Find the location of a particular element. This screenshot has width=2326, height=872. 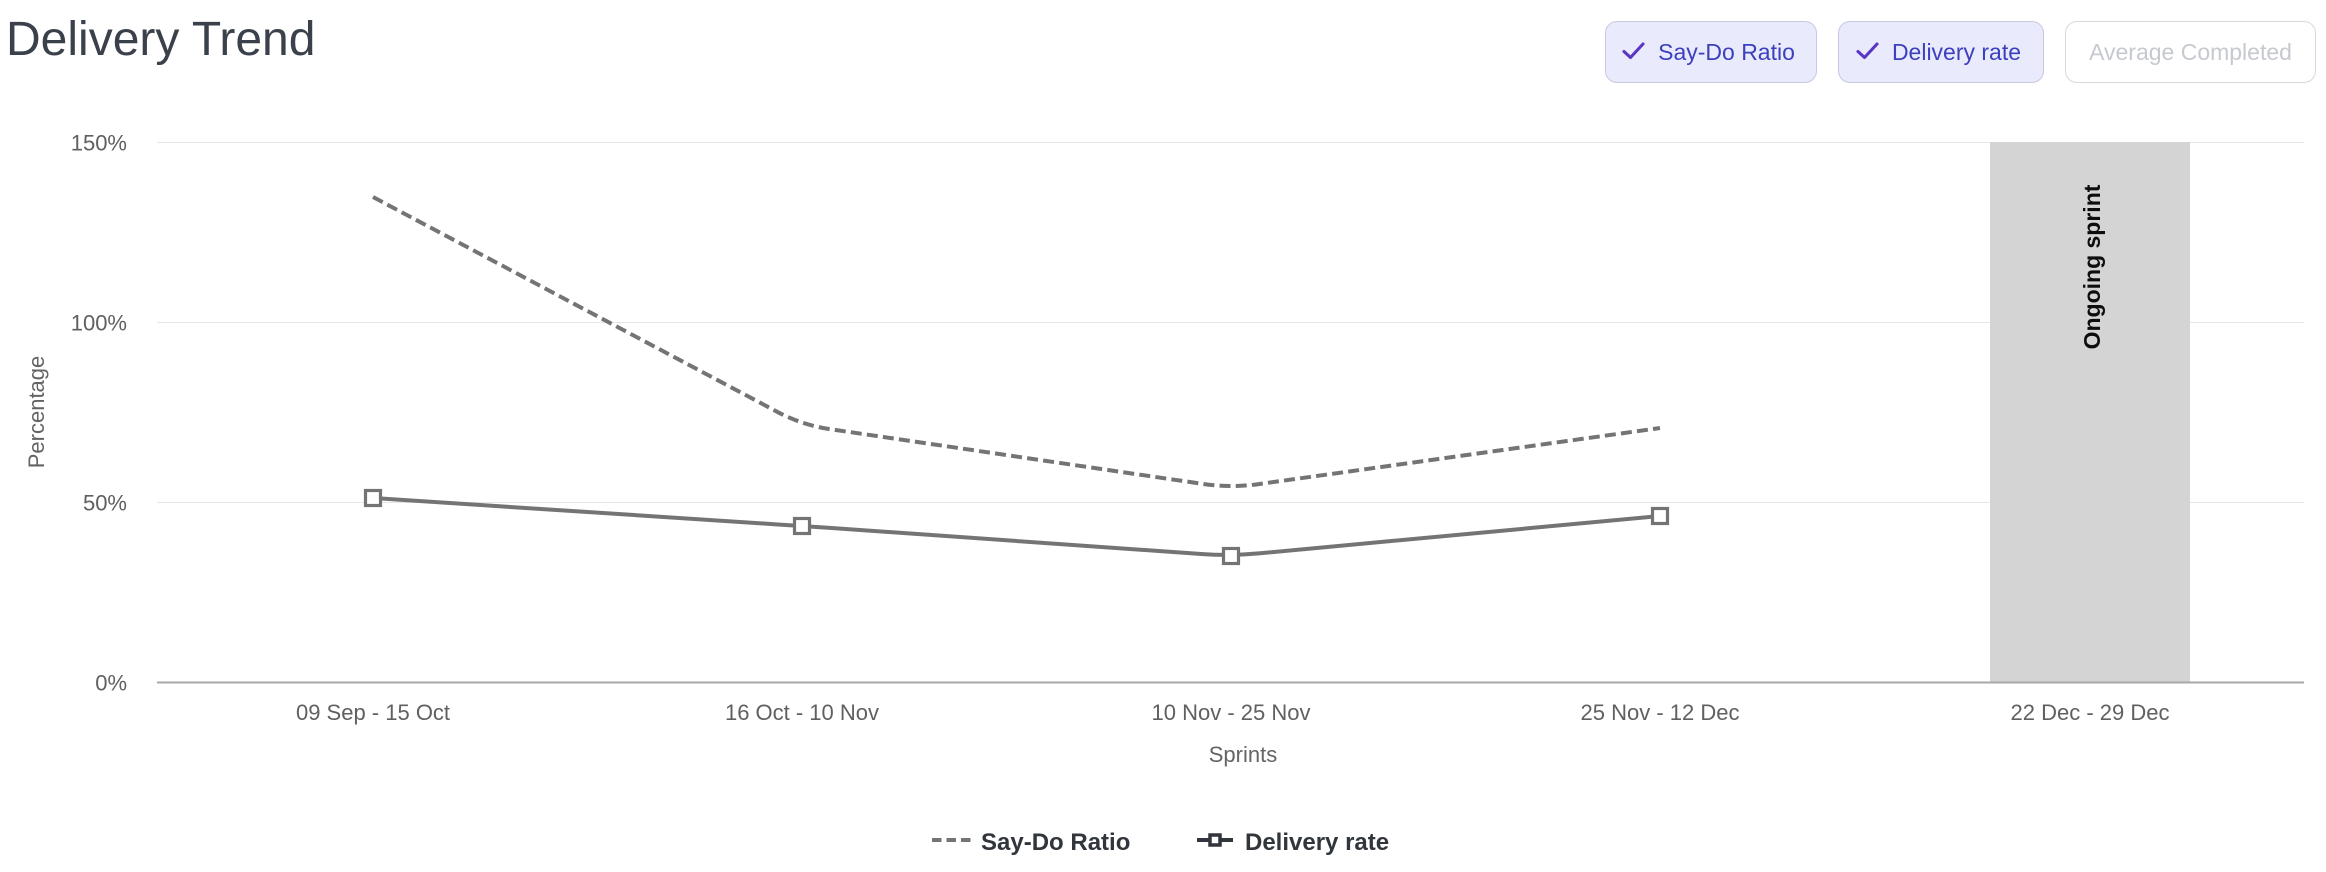

svg-text: Ongoing sprint is located at coordinates (2092, 266).